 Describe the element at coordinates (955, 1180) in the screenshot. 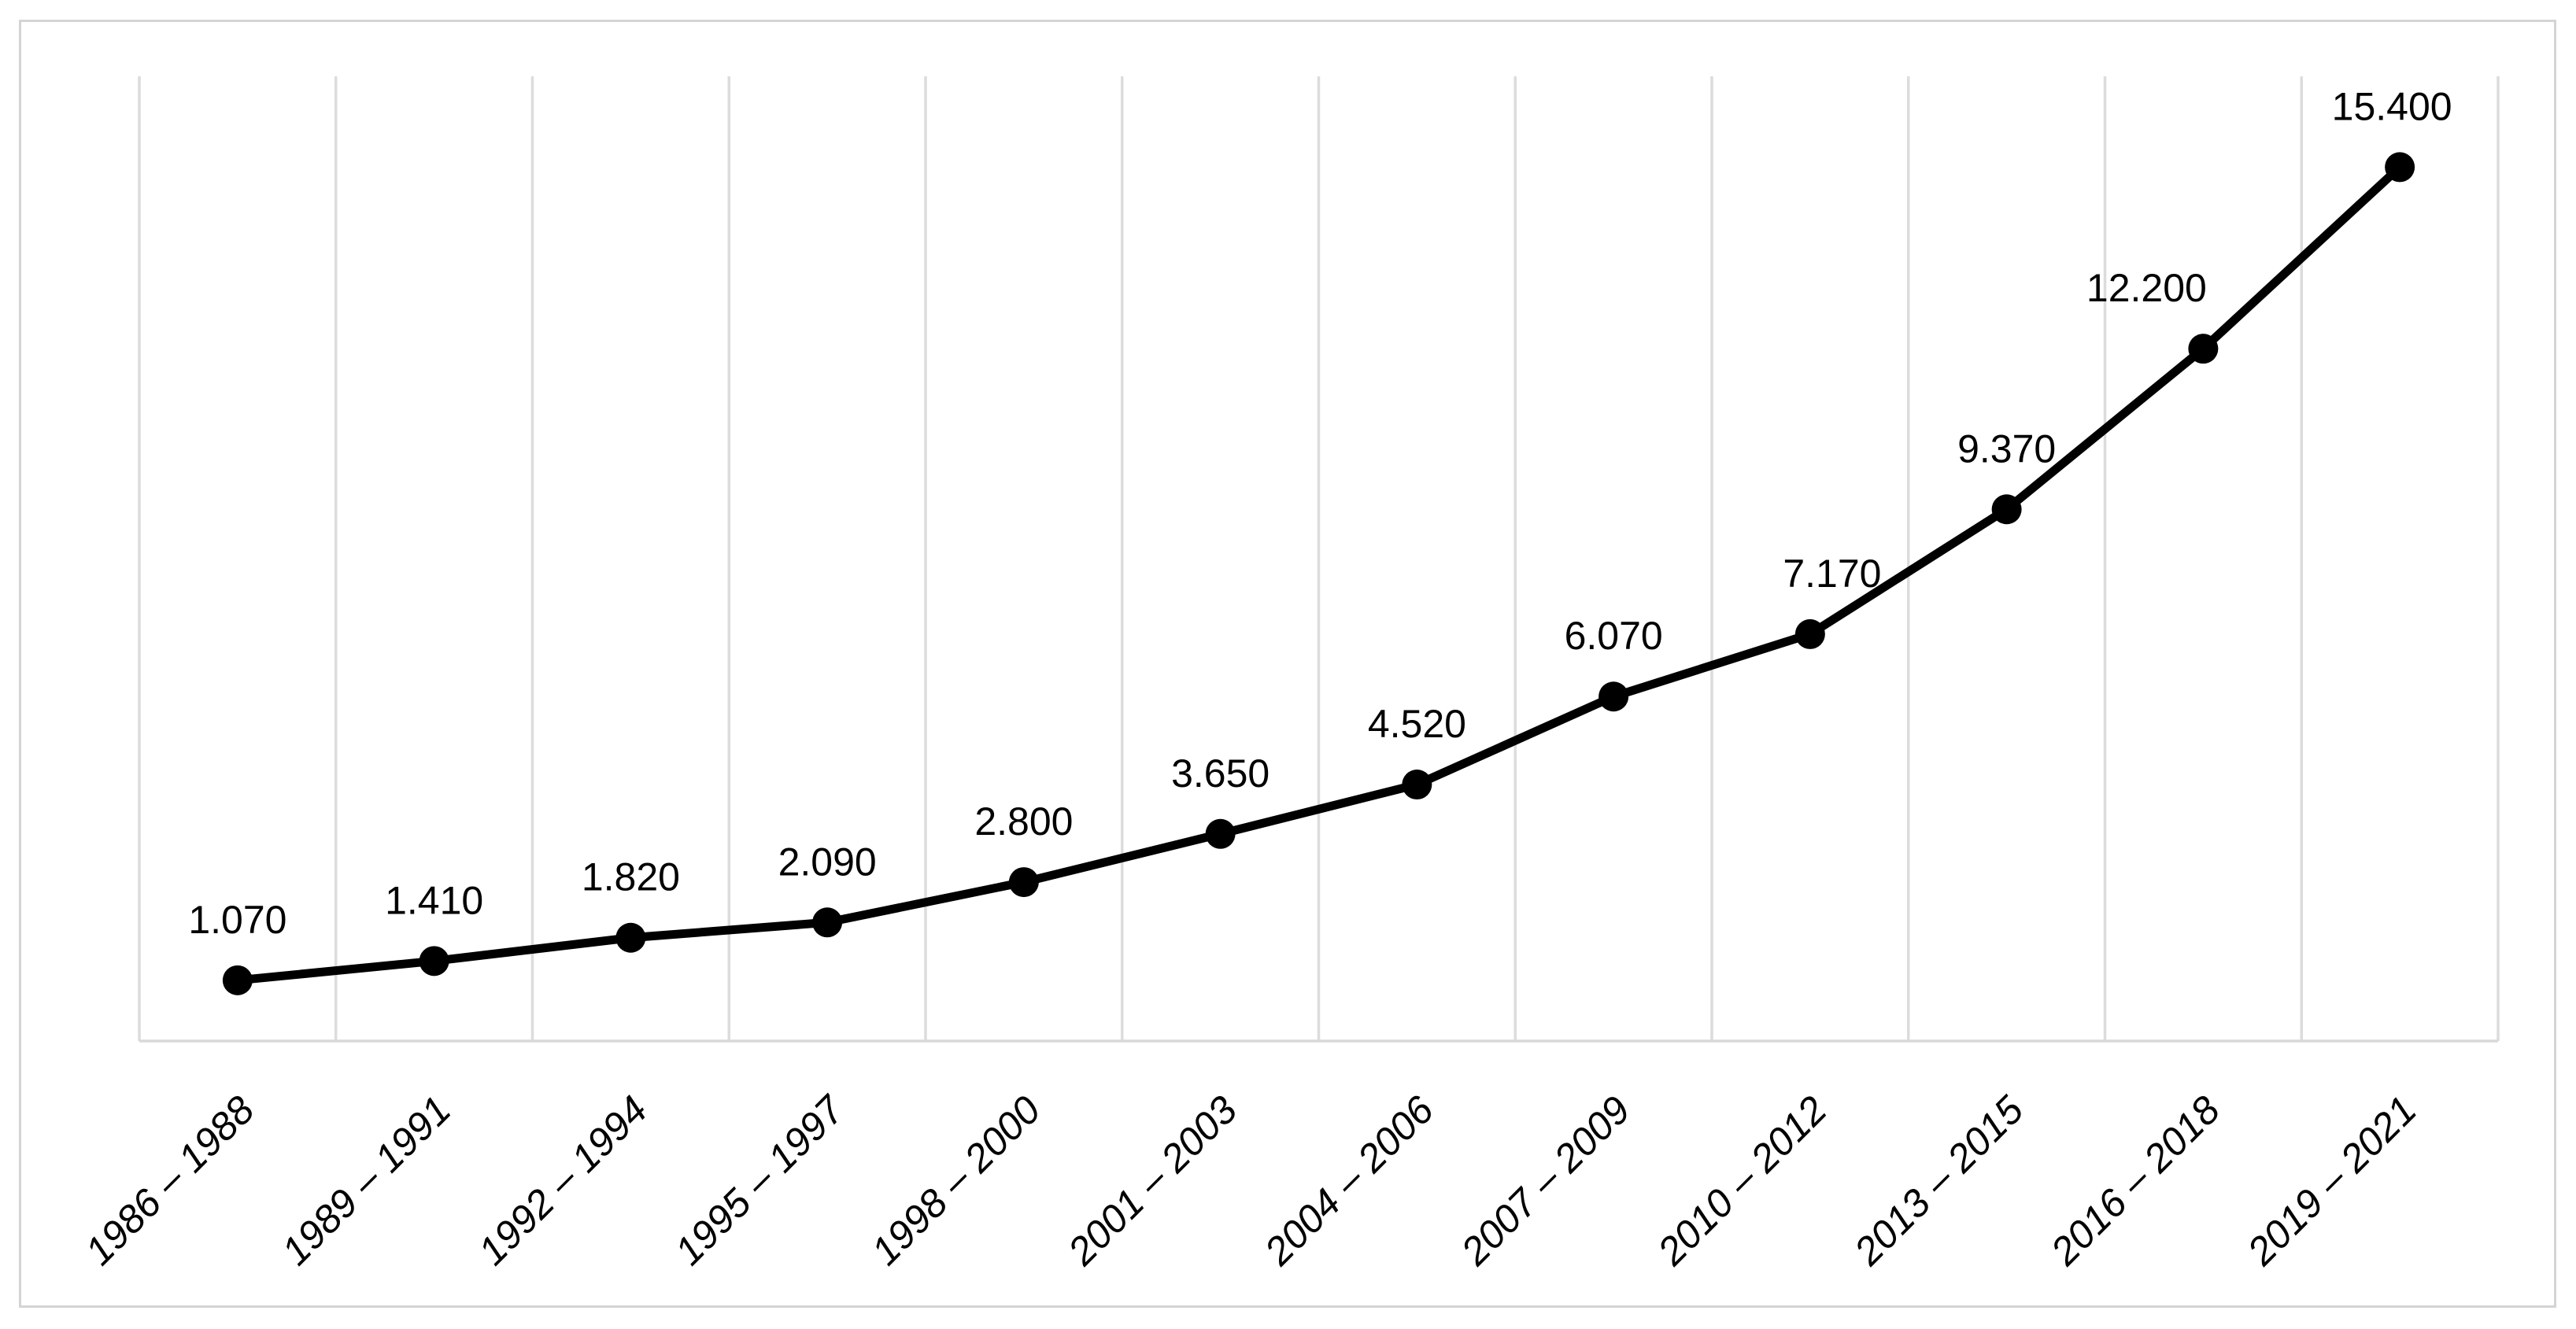

I see `x-axis-label: 1998 – 2000` at that location.